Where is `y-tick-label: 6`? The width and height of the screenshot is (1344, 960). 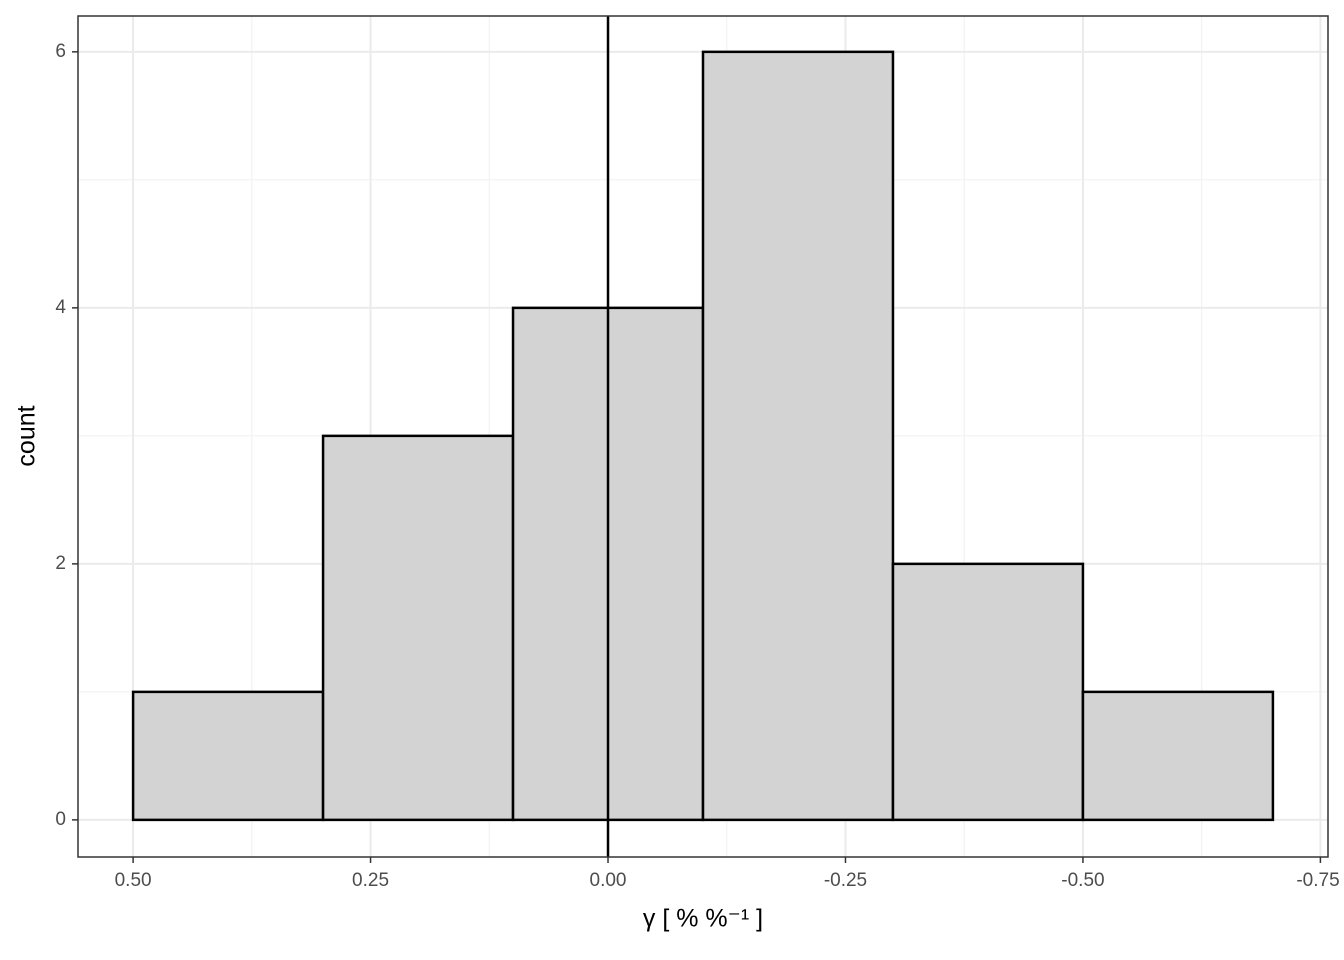
y-tick-label: 6 is located at coordinates (60, 51).